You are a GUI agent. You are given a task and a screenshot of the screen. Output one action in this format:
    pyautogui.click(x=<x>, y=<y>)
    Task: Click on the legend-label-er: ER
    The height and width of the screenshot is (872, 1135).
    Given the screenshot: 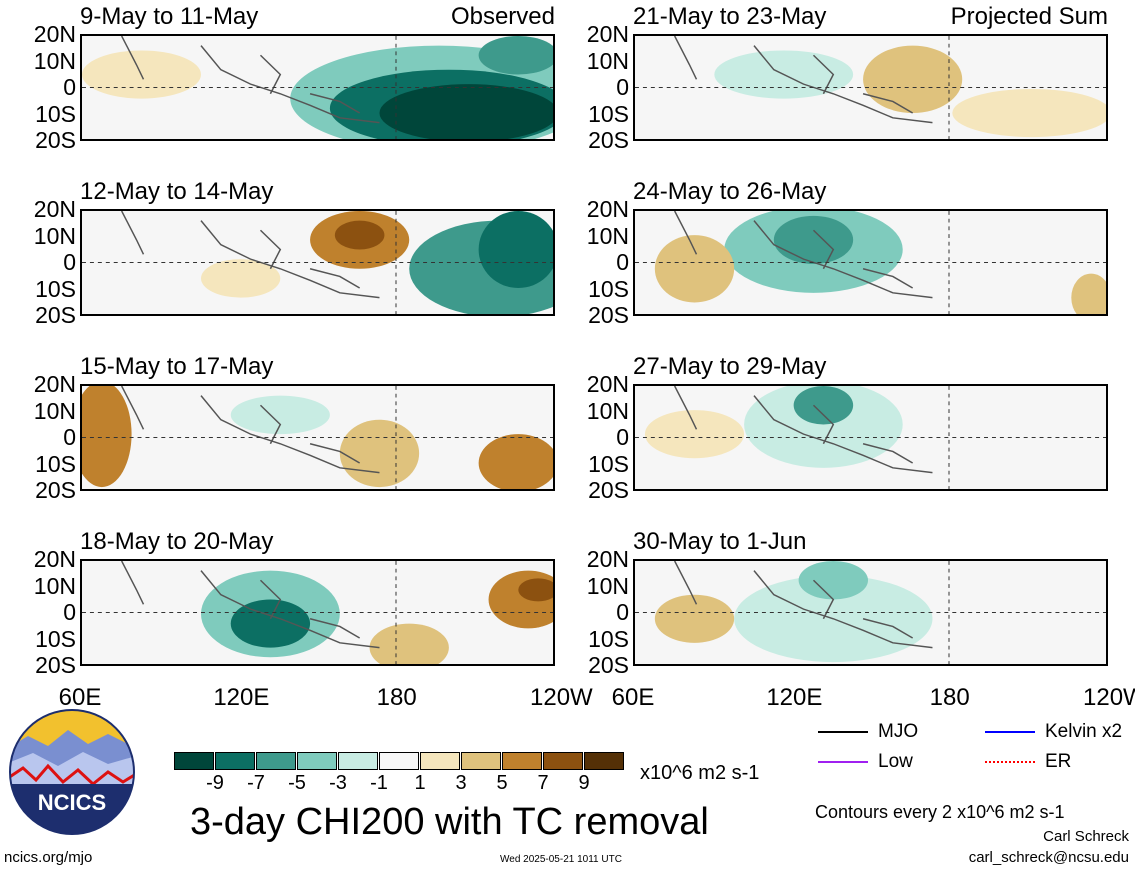 What is the action you would take?
    pyautogui.click(x=1058, y=761)
    